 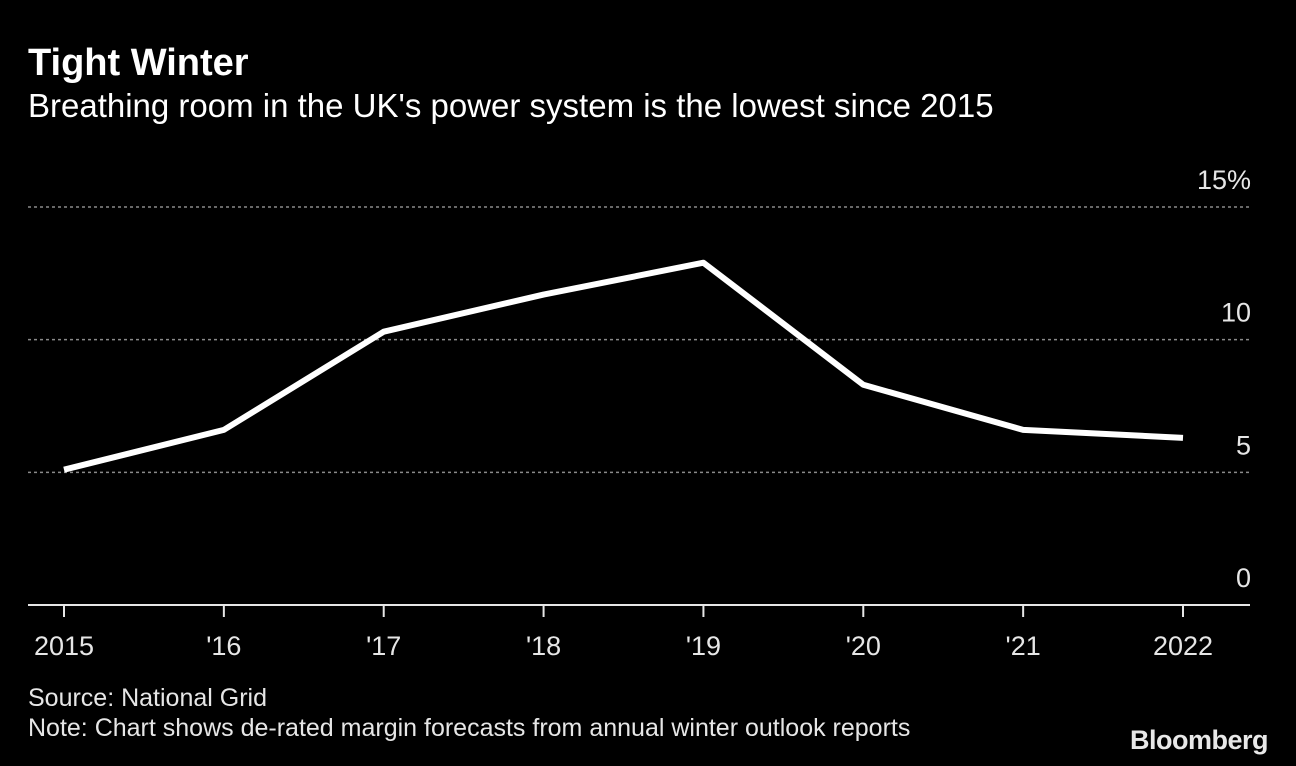 What do you see at coordinates (223, 646) in the screenshot?
I see `x-tick-label: '16` at bounding box center [223, 646].